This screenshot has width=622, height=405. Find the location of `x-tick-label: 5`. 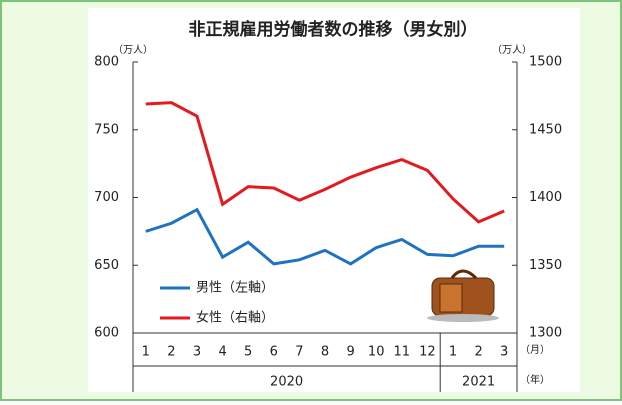

x-tick-label: 5 is located at coordinates (248, 352).